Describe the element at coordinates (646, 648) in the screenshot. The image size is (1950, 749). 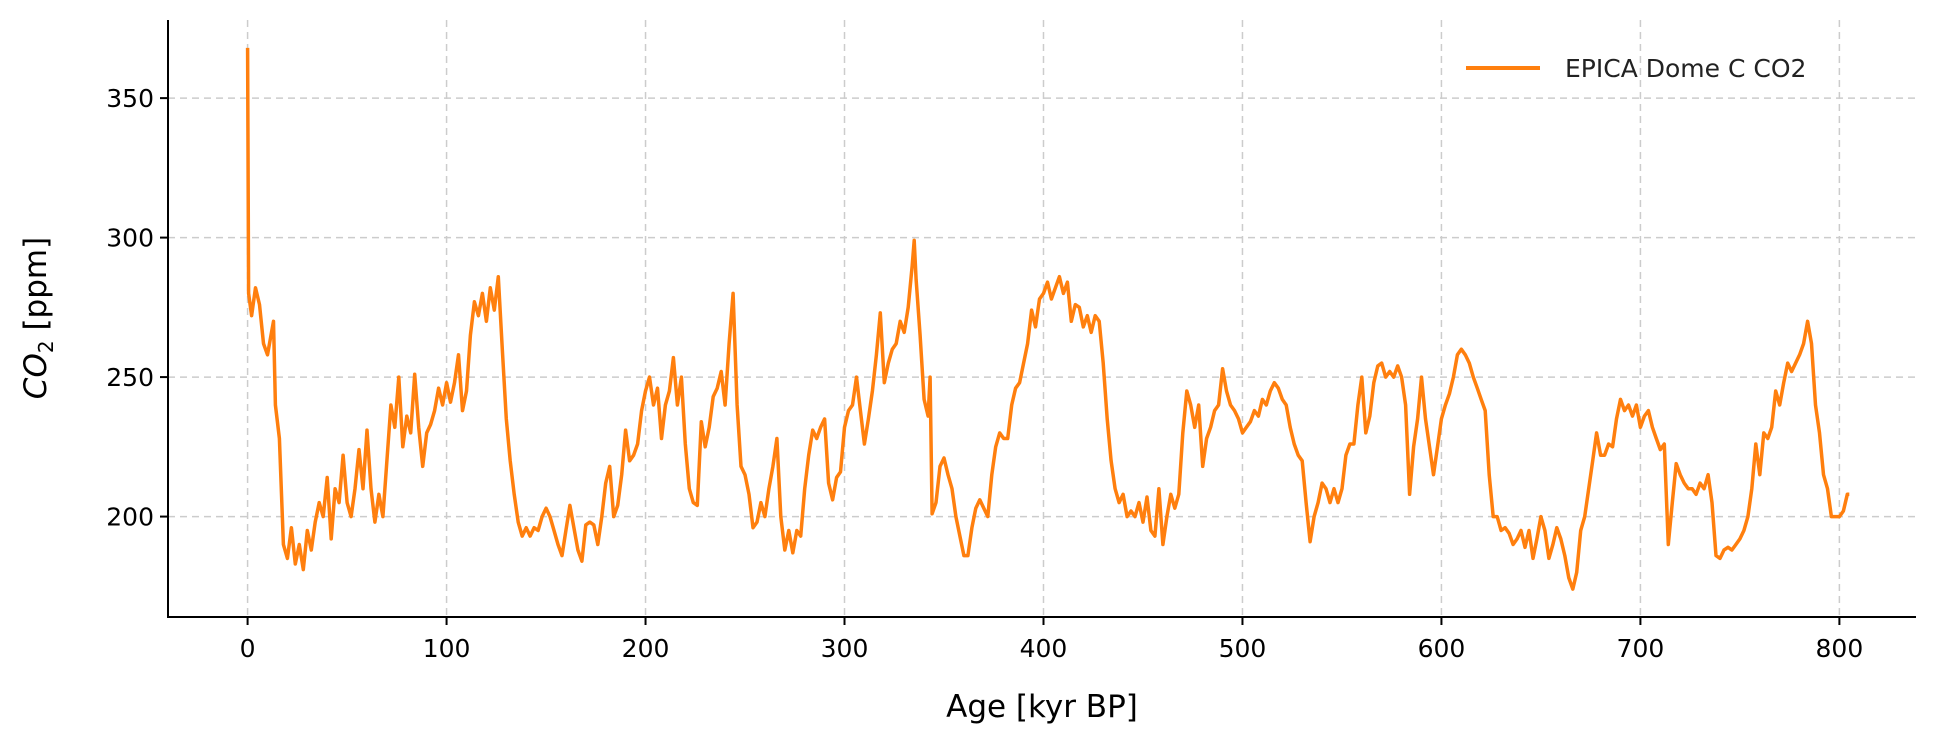
I see `x-tick-label: 200` at that location.